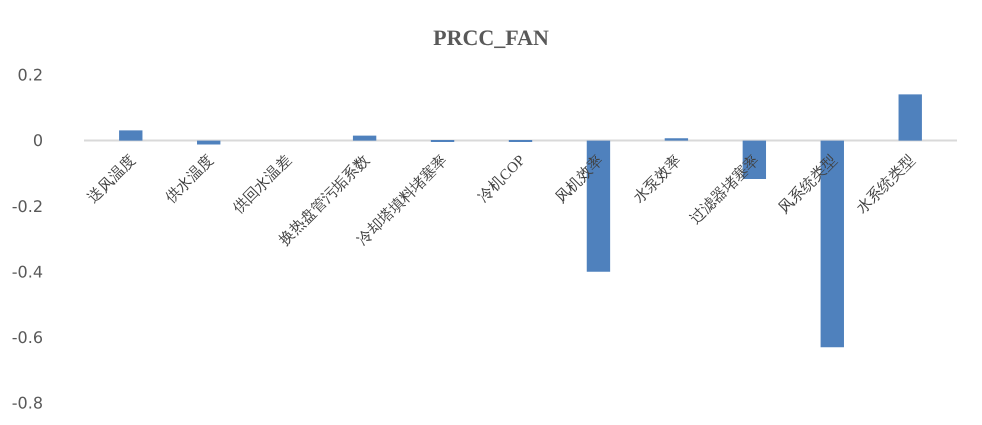  What do you see at coordinates (189, 179) in the screenshot?
I see `x-tick-label: 供水温度` at bounding box center [189, 179].